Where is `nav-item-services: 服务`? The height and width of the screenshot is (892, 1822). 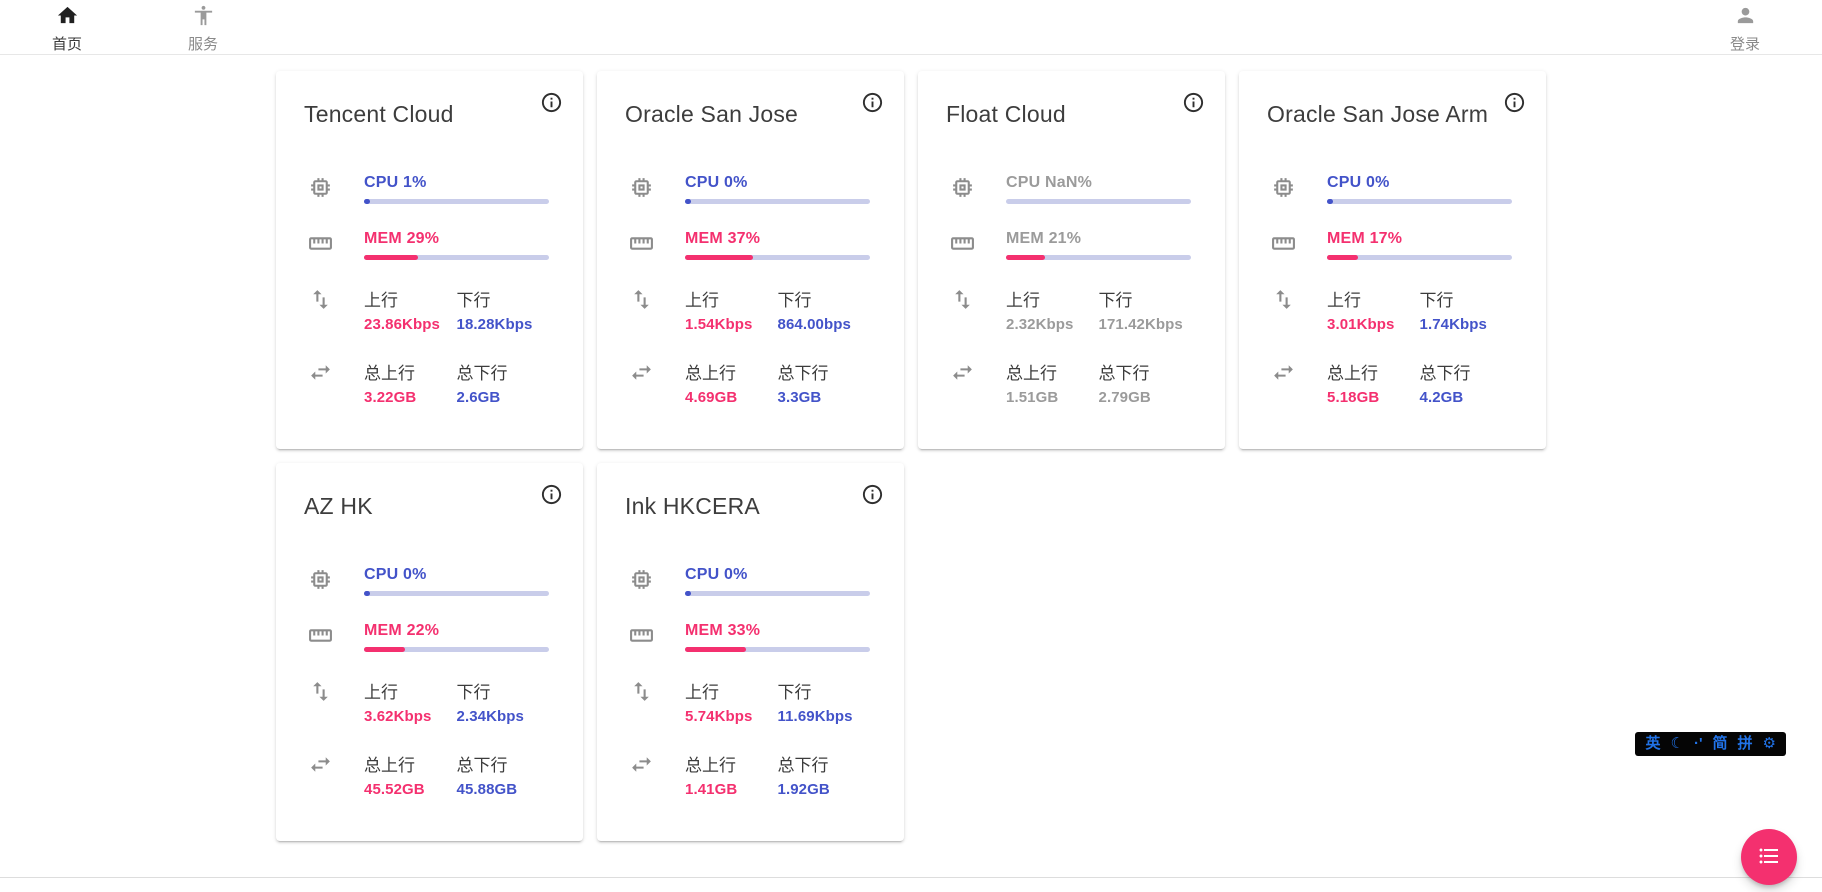 nav-item-services: 服务 is located at coordinates (203, 27).